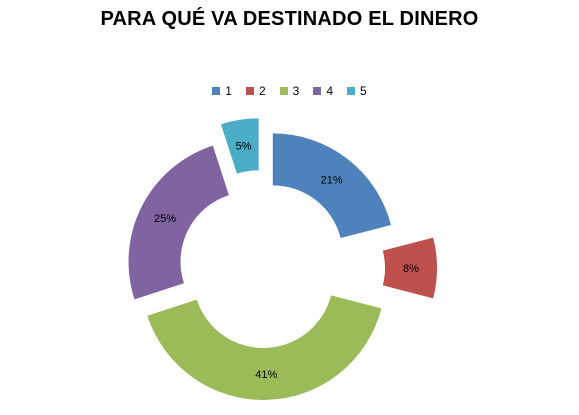 The image size is (579, 415). What do you see at coordinates (330, 91) in the screenshot?
I see `legend-label-4: 4` at bounding box center [330, 91].